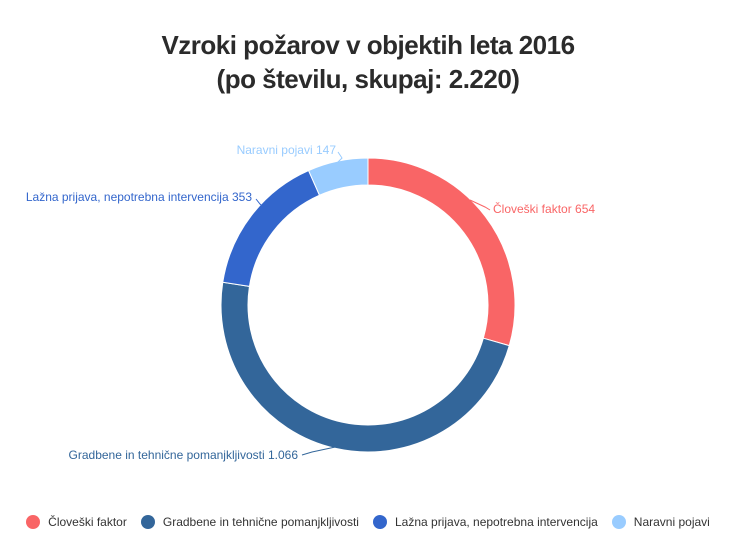 This screenshot has height=558, width=736. Describe the element at coordinates (496, 522) in the screenshot. I see `legend-label: Lažna prijava, nepotrebna intervencija` at that location.